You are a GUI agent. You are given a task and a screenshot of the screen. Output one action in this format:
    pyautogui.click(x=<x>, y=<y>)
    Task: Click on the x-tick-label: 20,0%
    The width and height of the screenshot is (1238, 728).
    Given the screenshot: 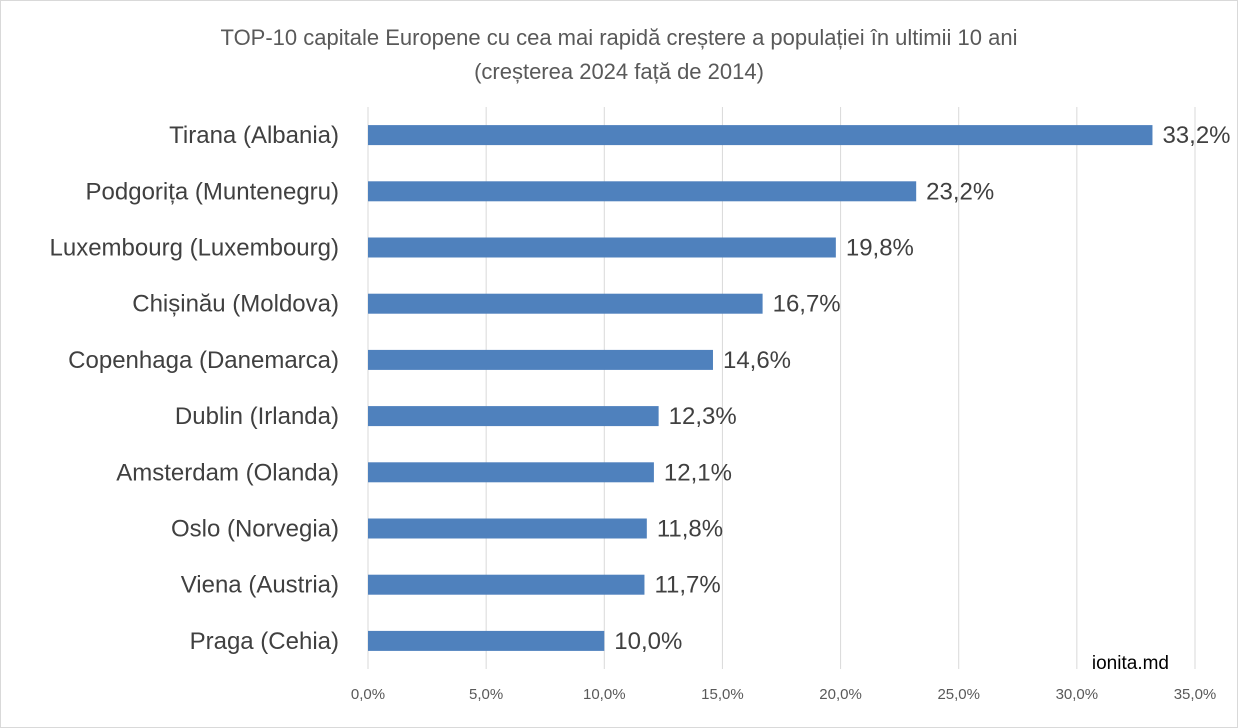 What is the action you would take?
    pyautogui.click(x=840, y=694)
    